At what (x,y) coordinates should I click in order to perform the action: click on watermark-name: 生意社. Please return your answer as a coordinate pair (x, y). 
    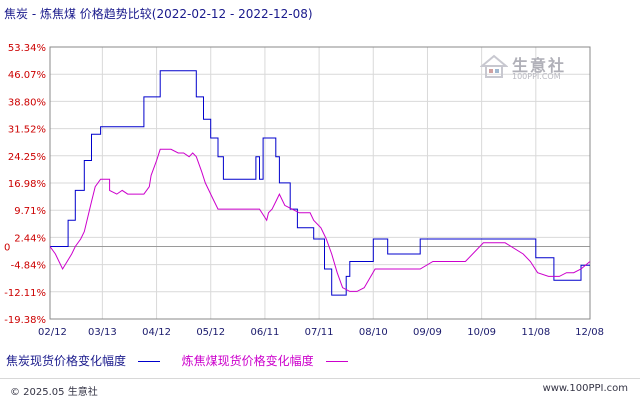
    Looking at the image, I should click on (539, 65).